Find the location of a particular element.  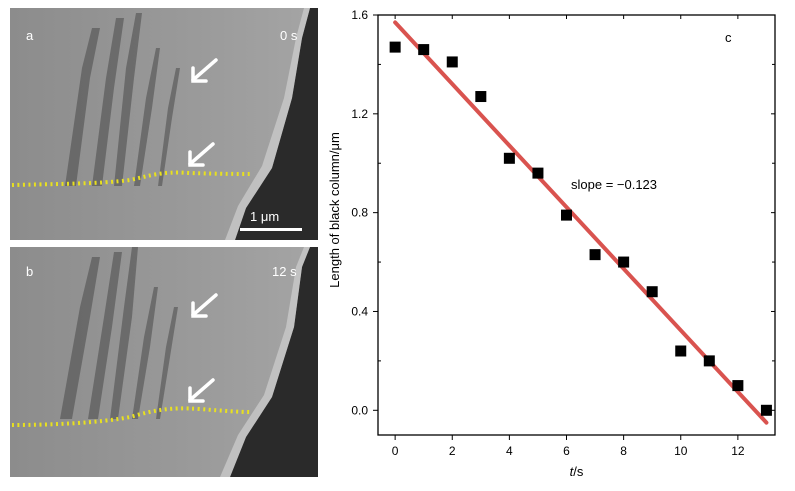

scale-bar is located at coordinates (271, 229).